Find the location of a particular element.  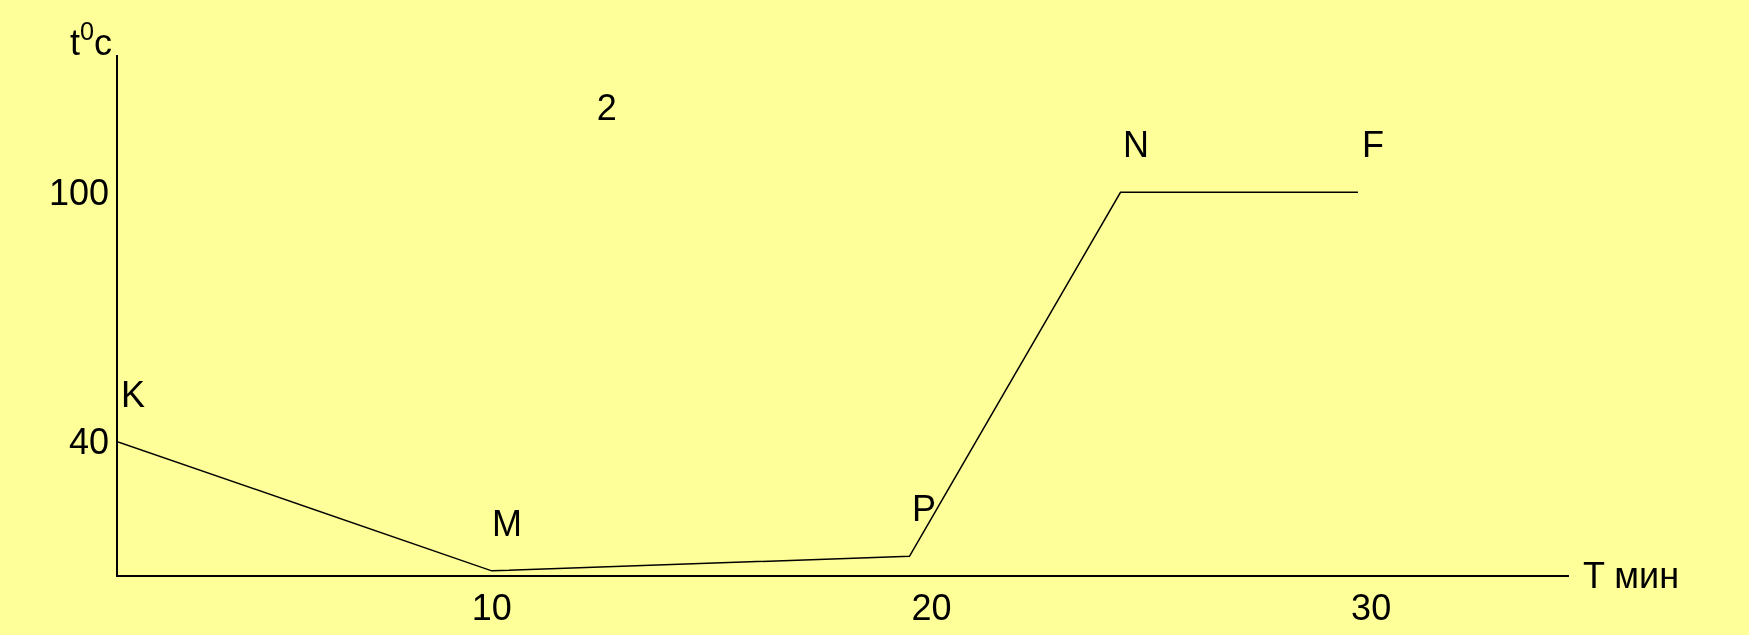

x-tick-label: 10 is located at coordinates (491, 607).